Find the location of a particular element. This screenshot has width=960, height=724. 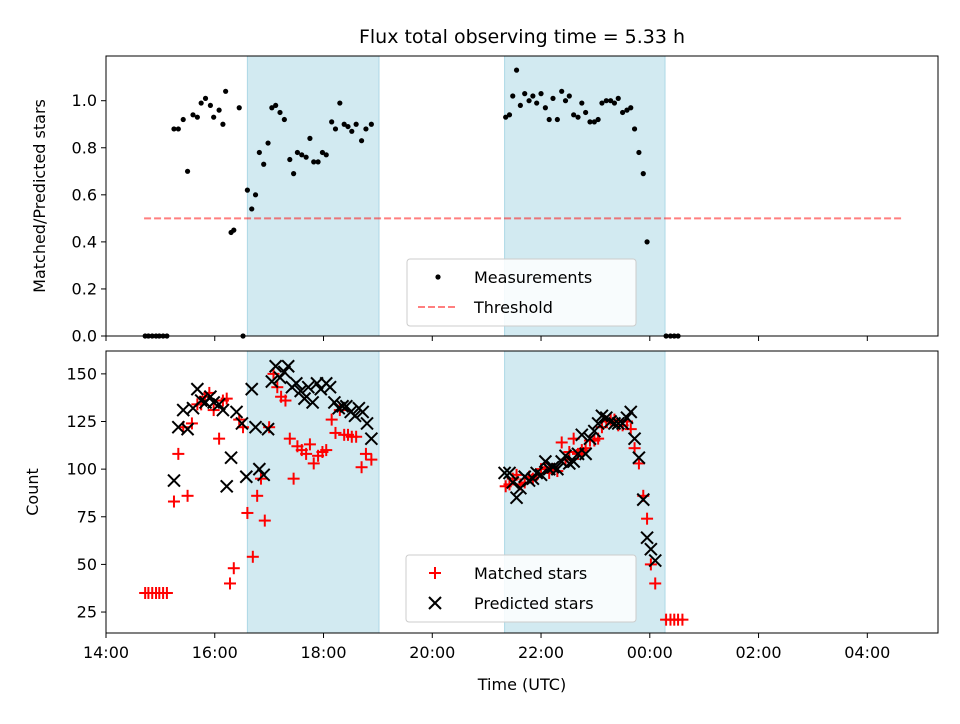

top-y-tick-label: 0.0 is located at coordinates (84, 336).